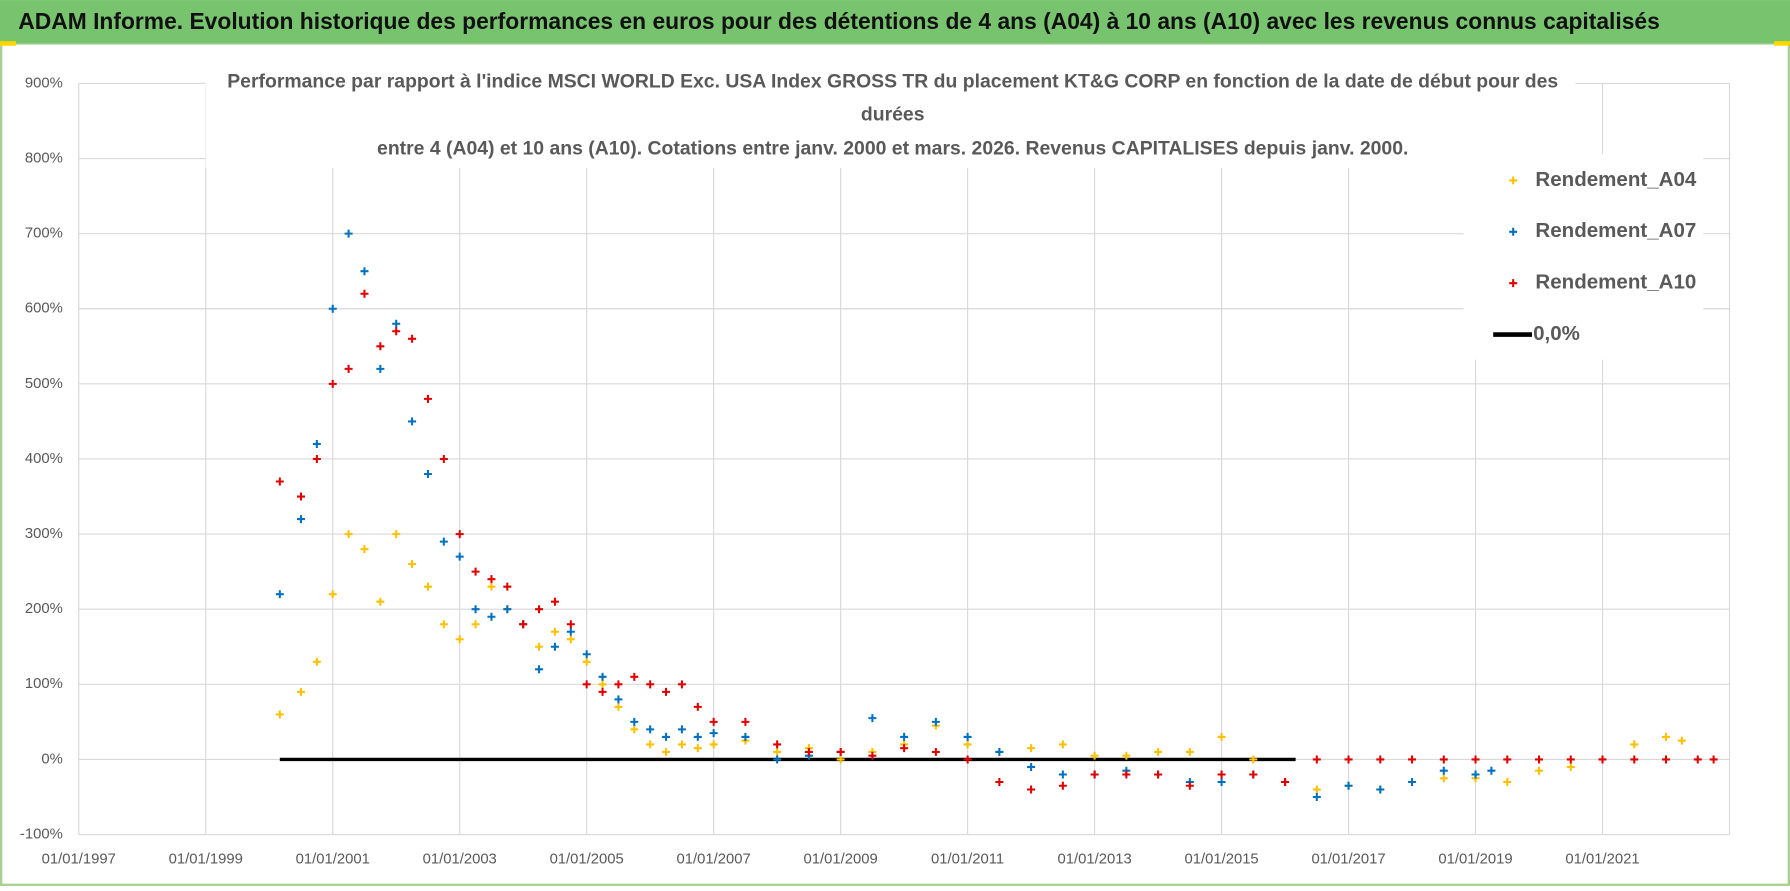 Image resolution: width=1790 pixels, height=891 pixels. I want to click on x-tick-label: 01/01/2013, so click(1094, 860).